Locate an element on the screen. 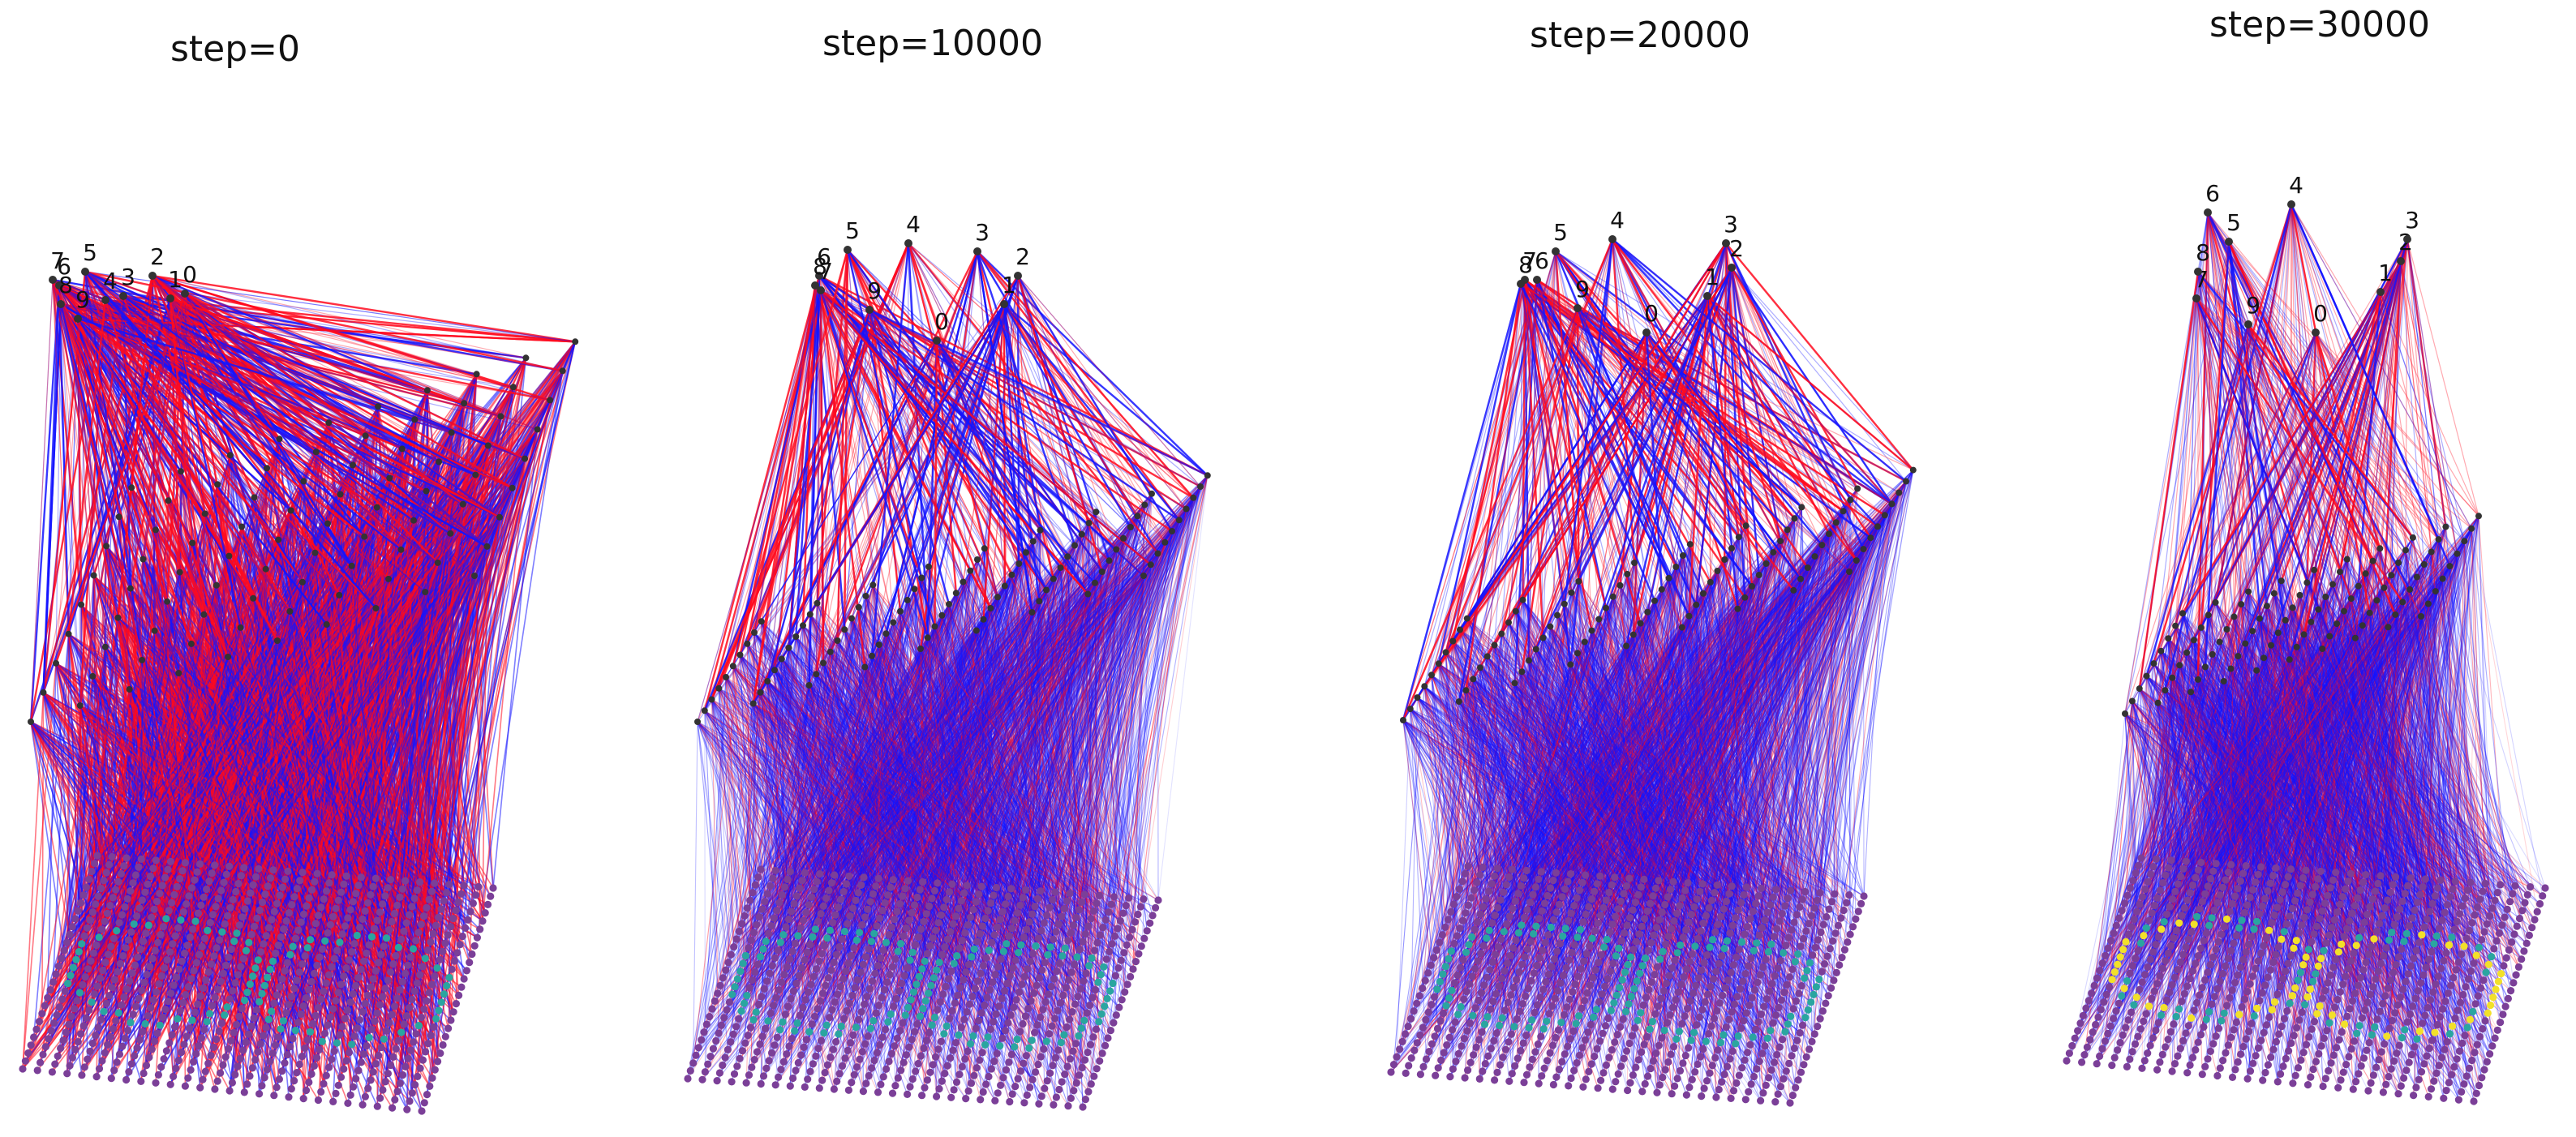 This screenshot has height=1137, width=2576. output-label: 3 is located at coordinates (982, 233).